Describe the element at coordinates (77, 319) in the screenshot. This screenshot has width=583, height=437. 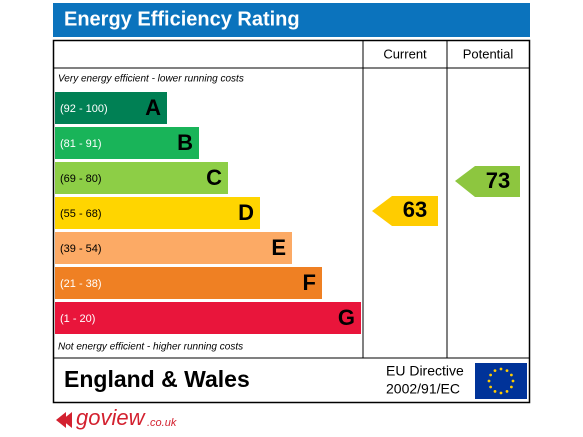
I see `band-range: (1 - 20)` at that location.